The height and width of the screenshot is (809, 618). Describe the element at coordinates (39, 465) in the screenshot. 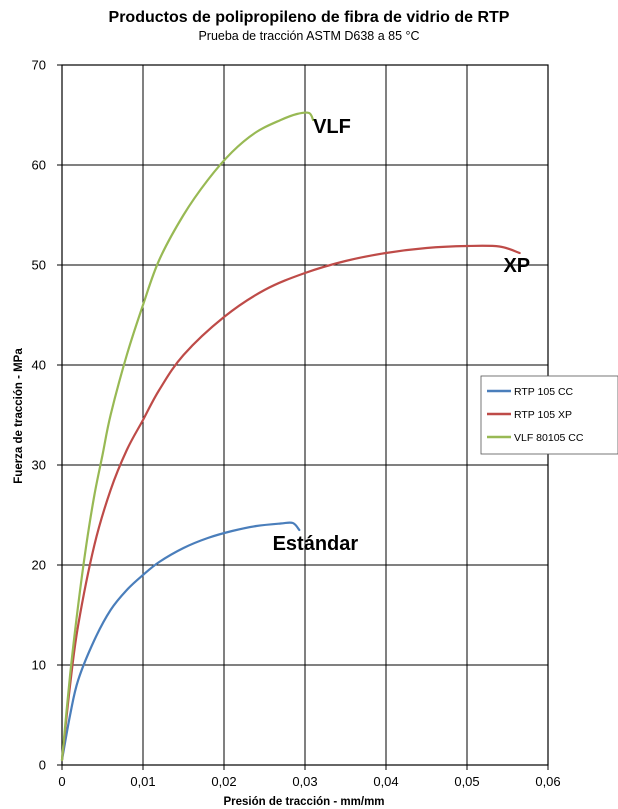

I see `y-tick-label: 30` at that location.